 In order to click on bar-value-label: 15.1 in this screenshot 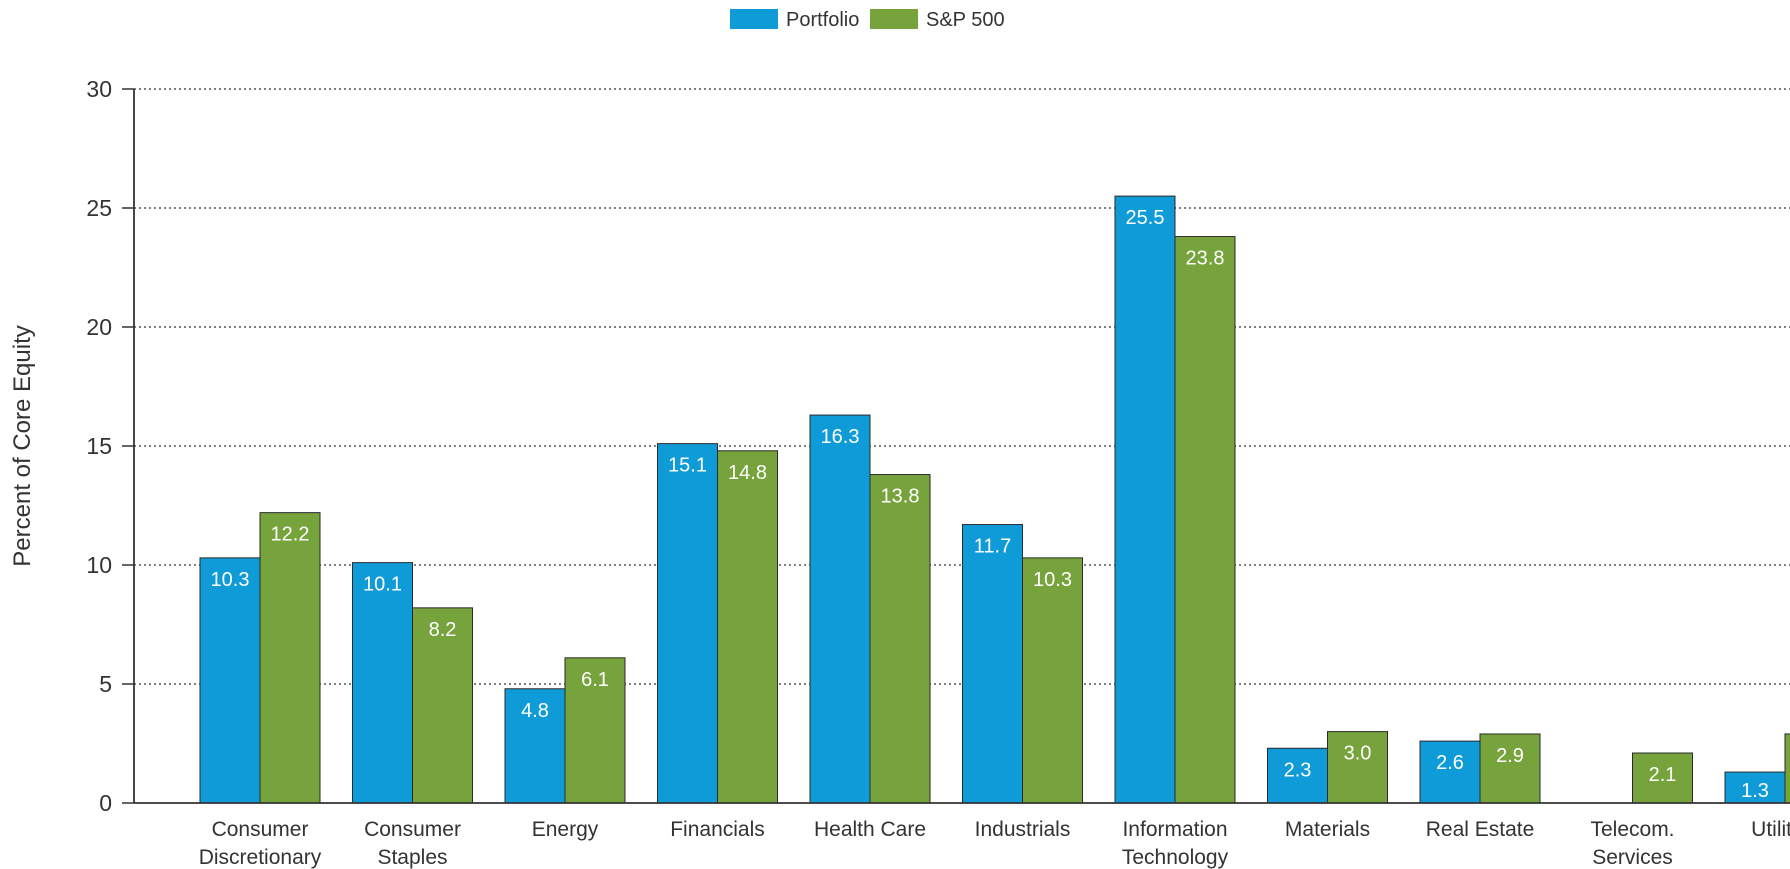, I will do `click(687, 466)`.